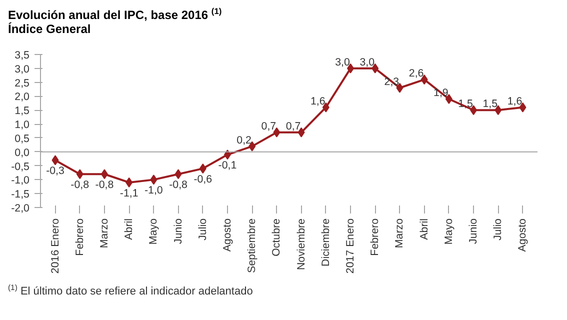 Image resolution: width=567 pixels, height=320 pixels. What do you see at coordinates (22, 152) in the screenshot?
I see `y-tick-label: 0,0` at bounding box center [22, 152].